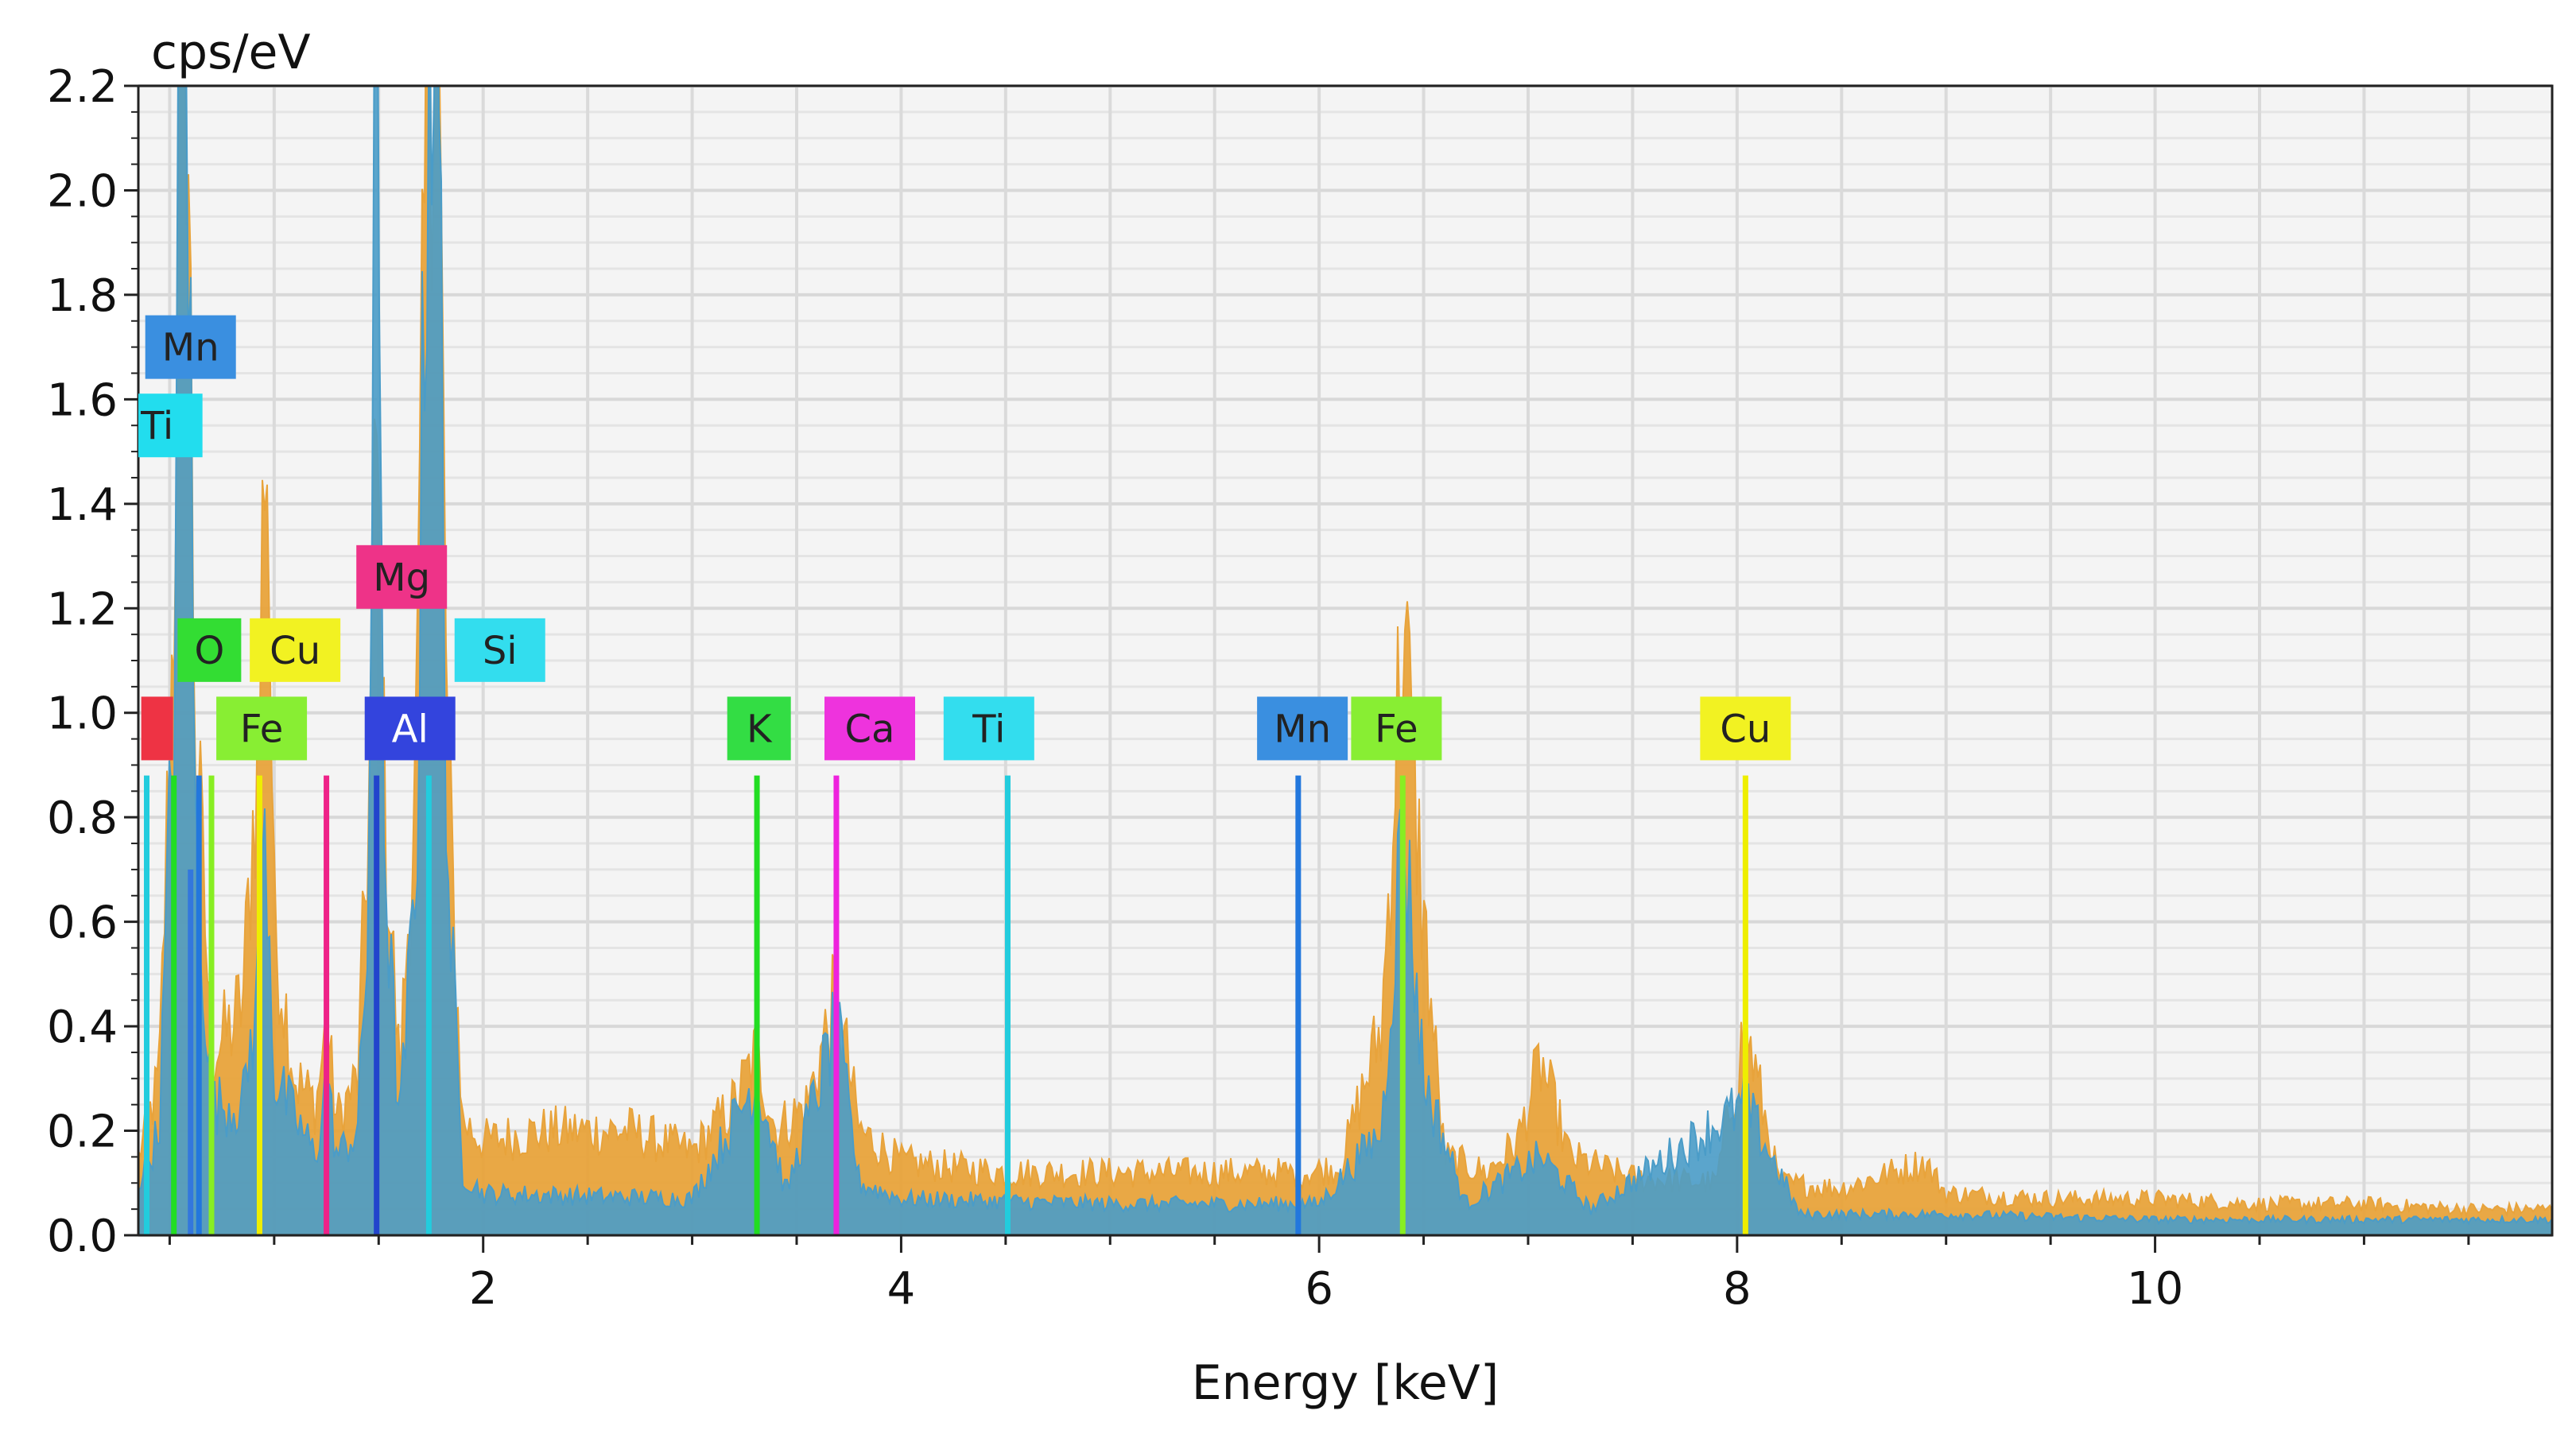  Describe the element at coordinates (83, 923) in the screenshot. I see `y-tick-label: 0.6` at that location.